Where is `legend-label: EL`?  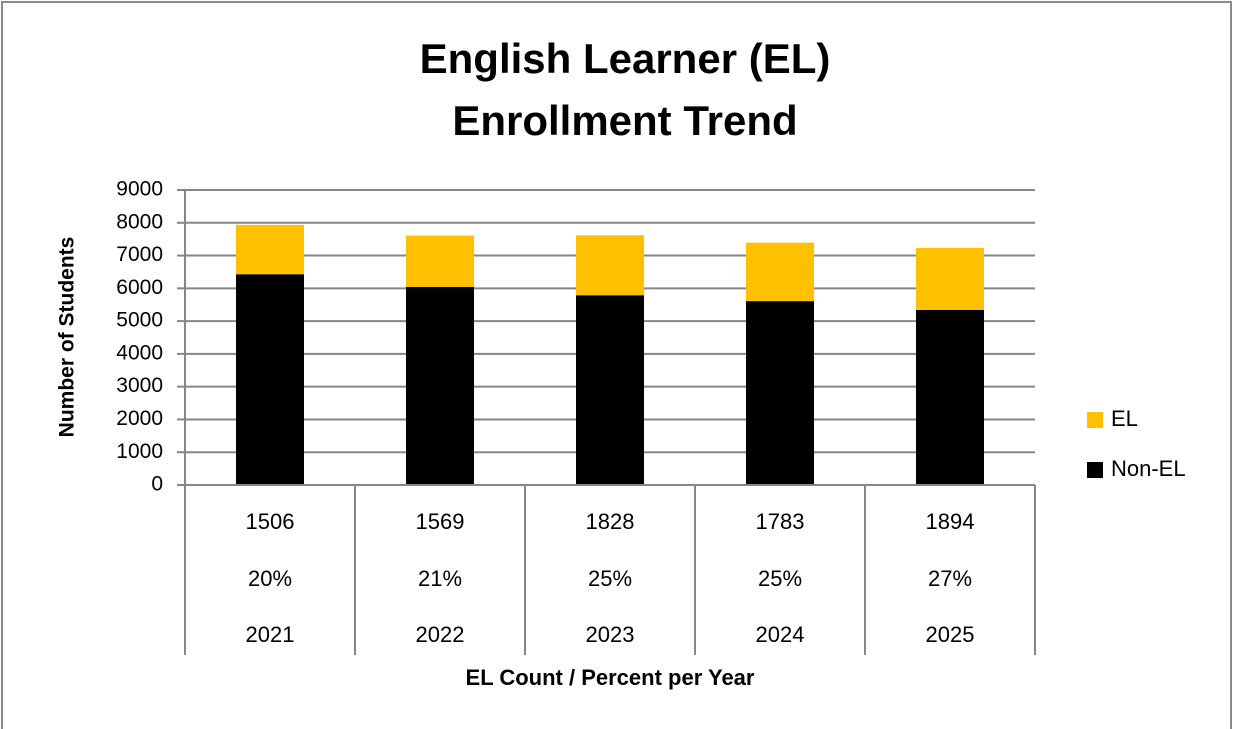
legend-label: EL is located at coordinates (1124, 418).